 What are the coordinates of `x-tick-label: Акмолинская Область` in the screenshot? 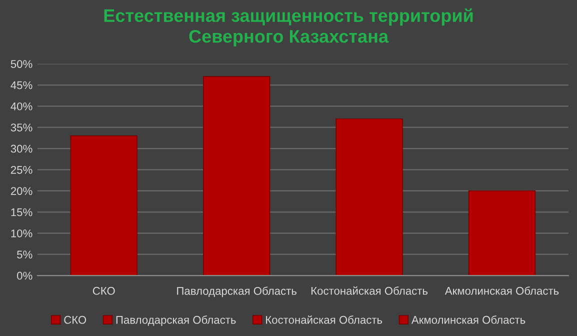 It's located at (501, 290).